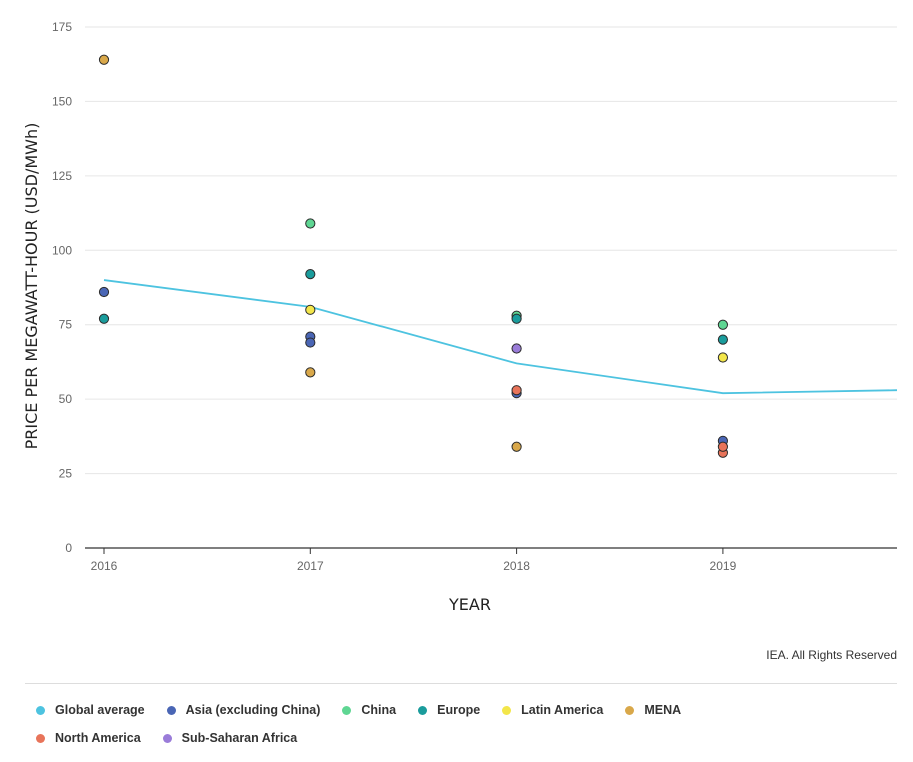 The image size is (913, 762). What do you see at coordinates (414, 560) in the screenshot?
I see `x-tick-labels: 2016 2017 2018 2019` at bounding box center [414, 560].